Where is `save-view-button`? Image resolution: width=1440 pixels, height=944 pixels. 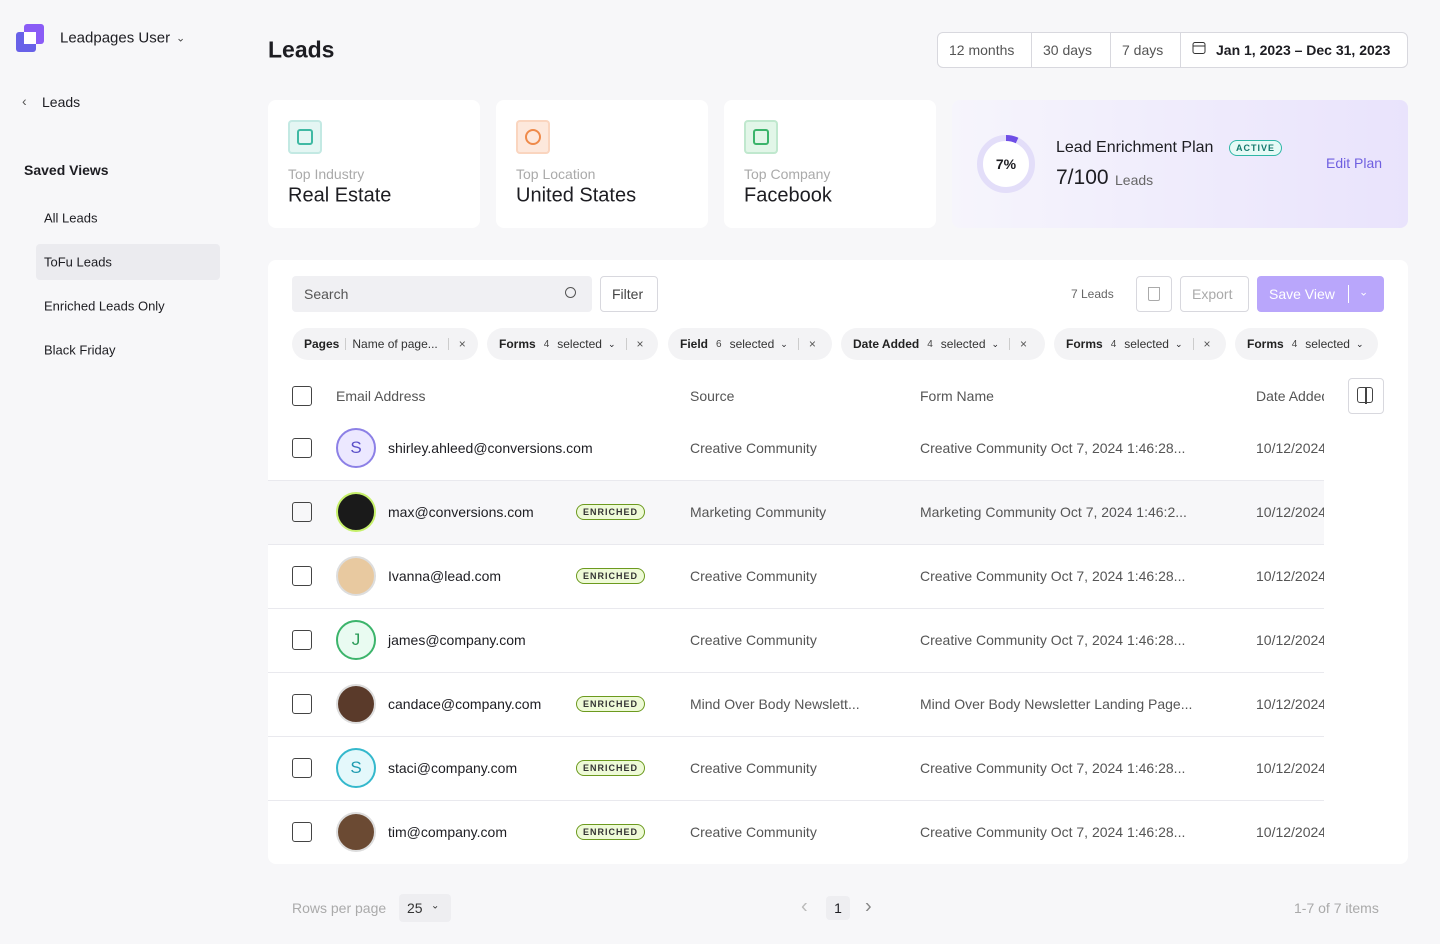 save-view-button is located at coordinates (1320, 294).